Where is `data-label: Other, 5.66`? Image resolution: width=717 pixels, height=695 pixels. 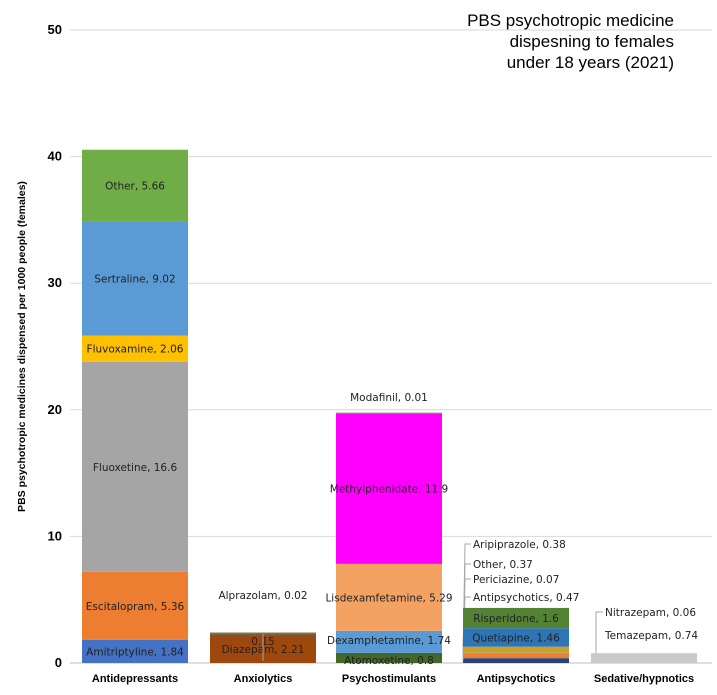 data-label: Other, 5.66 is located at coordinates (135, 187).